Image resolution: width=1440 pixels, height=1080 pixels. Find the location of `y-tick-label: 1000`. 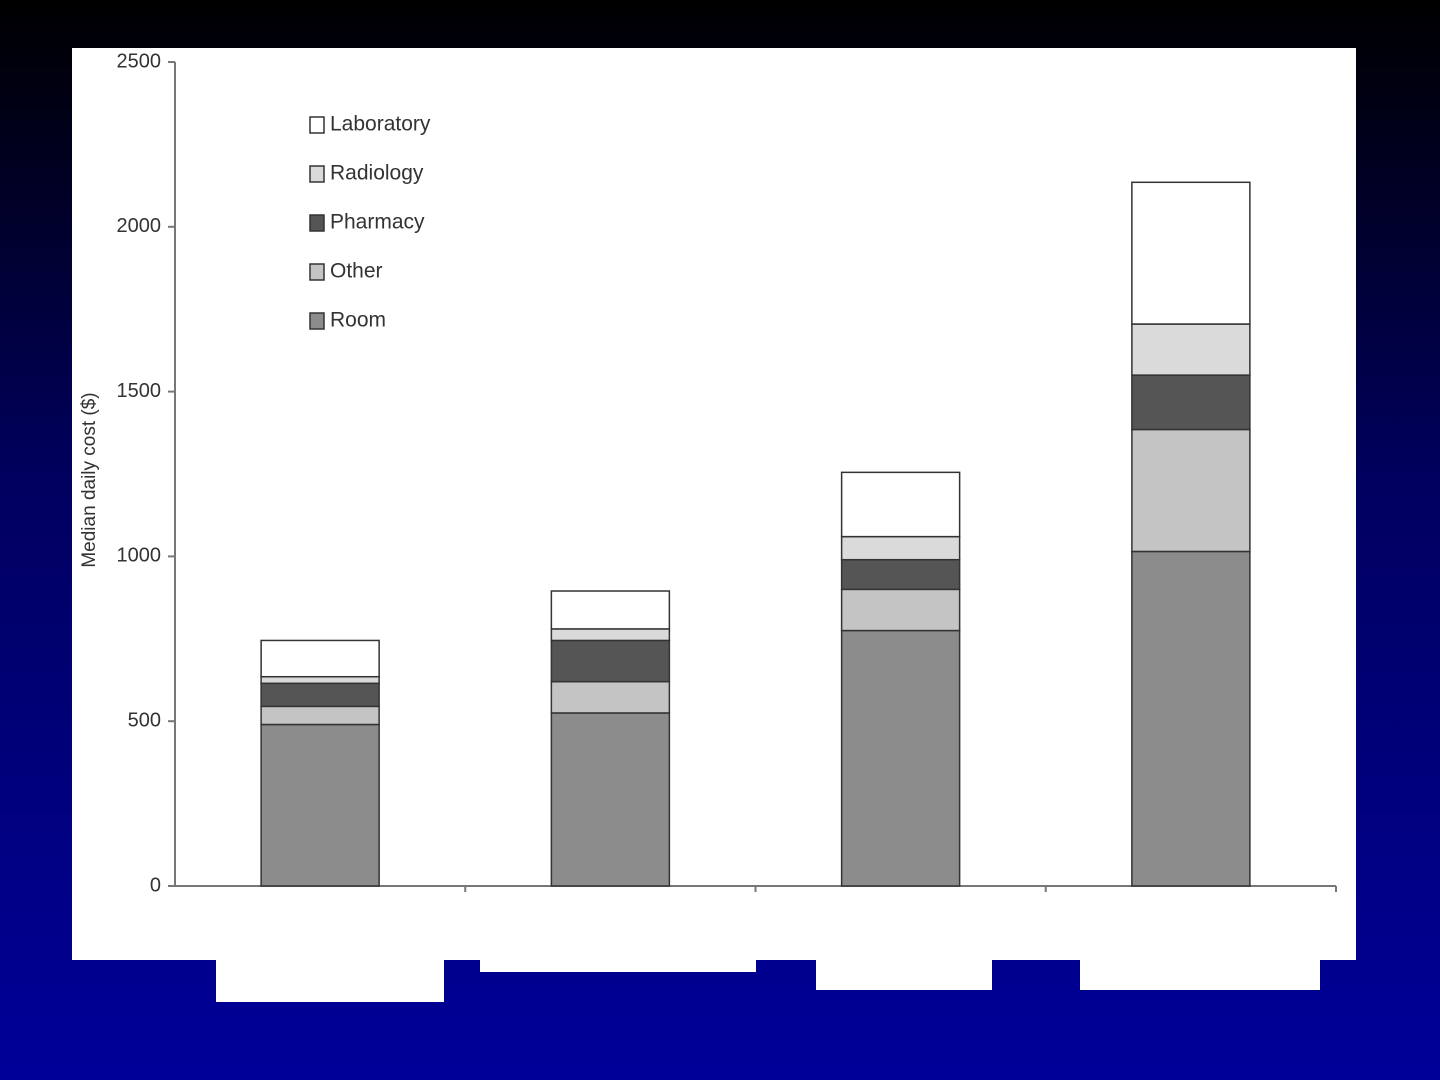

y-tick-label: 1000 is located at coordinates (139, 556).